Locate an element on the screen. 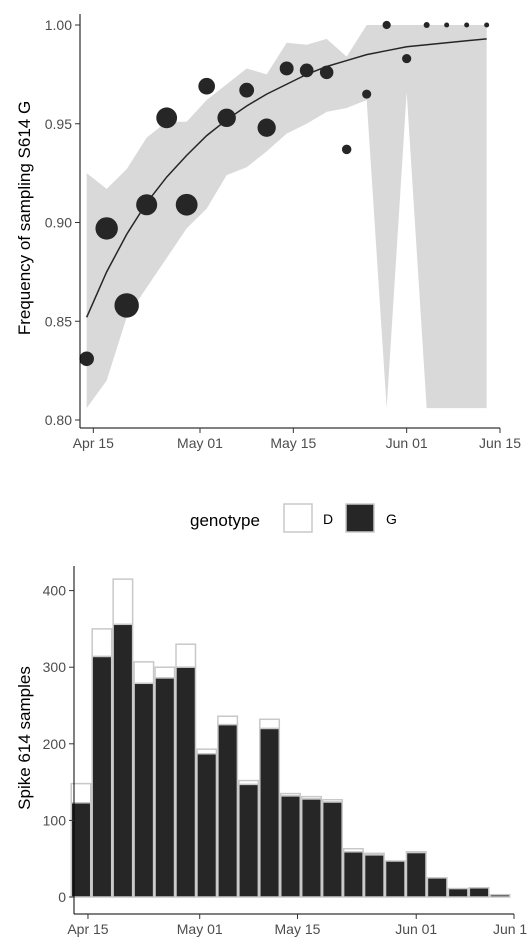 This screenshot has height=941, width=527. y-tick-label: 1.00 is located at coordinates (58, 25).